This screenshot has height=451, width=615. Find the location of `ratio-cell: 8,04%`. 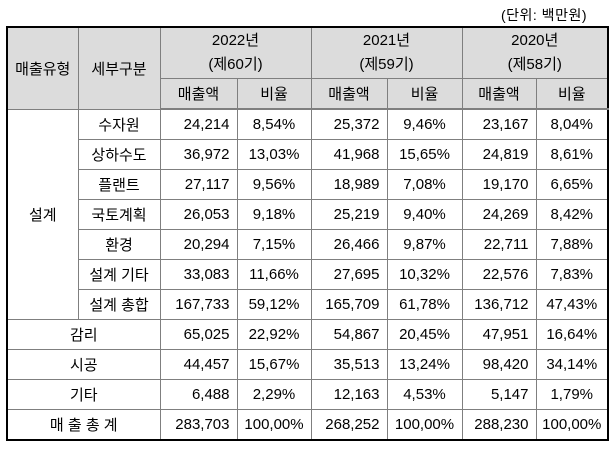

ratio-cell: 8,04% is located at coordinates (572, 124).